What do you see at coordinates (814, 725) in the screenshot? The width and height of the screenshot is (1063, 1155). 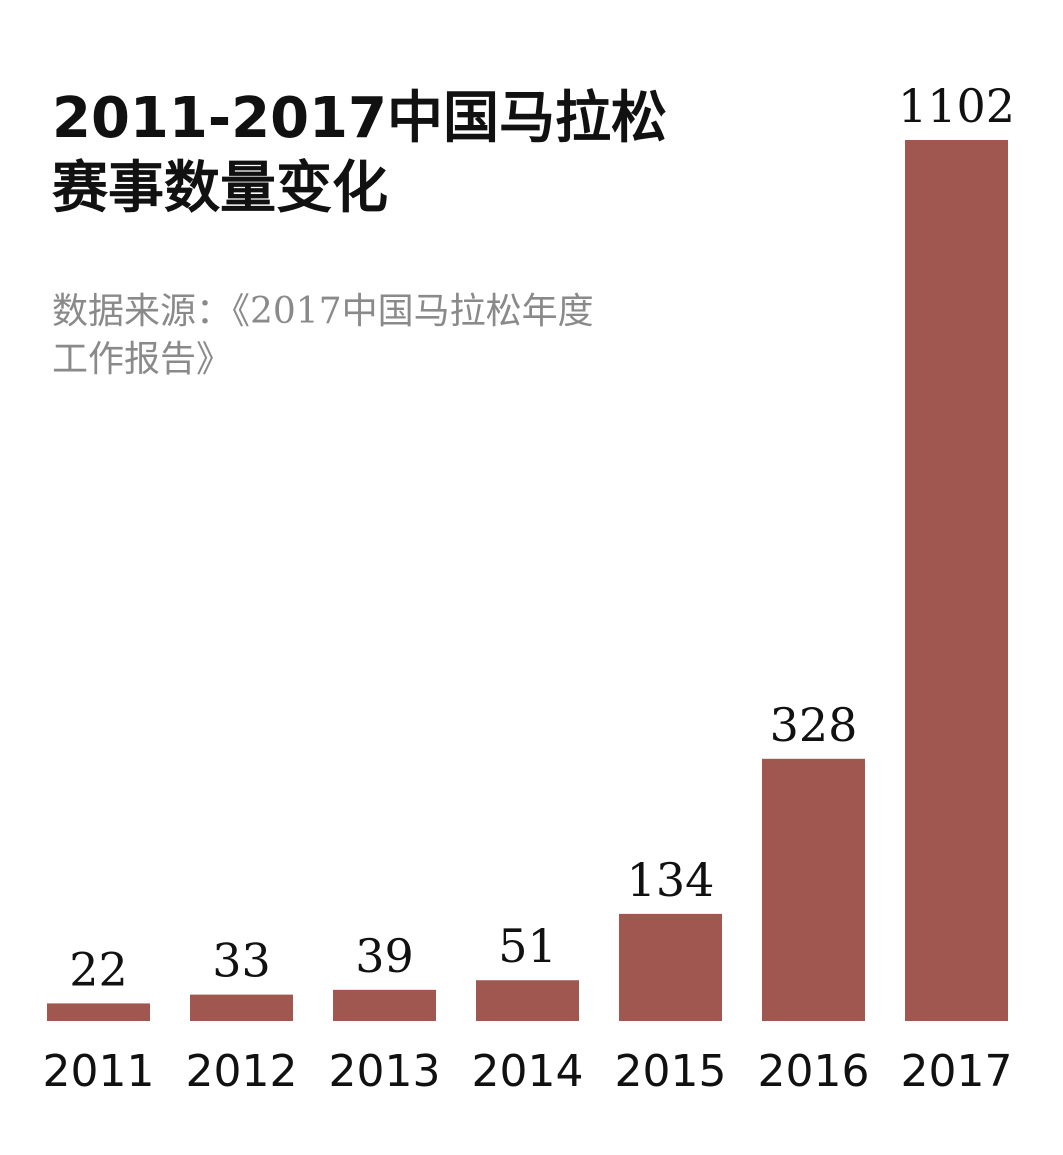 I see `value-label-2016: 328` at bounding box center [814, 725].